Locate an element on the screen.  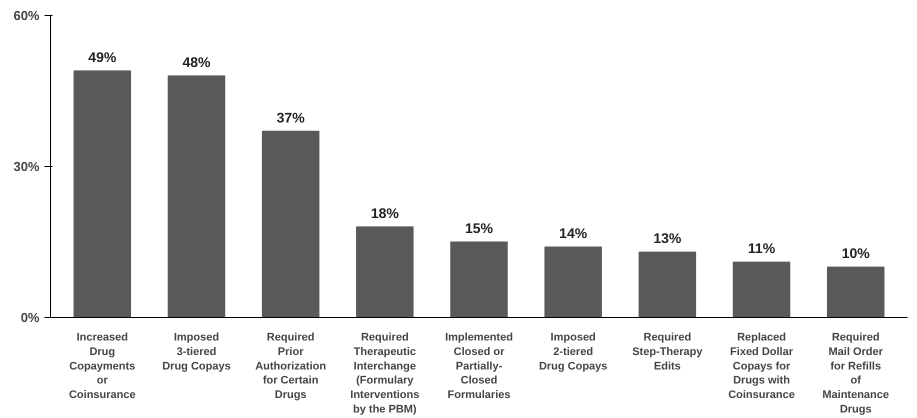
x-tick-label: Required Step-Therapy Edits is located at coordinates (668, 352).